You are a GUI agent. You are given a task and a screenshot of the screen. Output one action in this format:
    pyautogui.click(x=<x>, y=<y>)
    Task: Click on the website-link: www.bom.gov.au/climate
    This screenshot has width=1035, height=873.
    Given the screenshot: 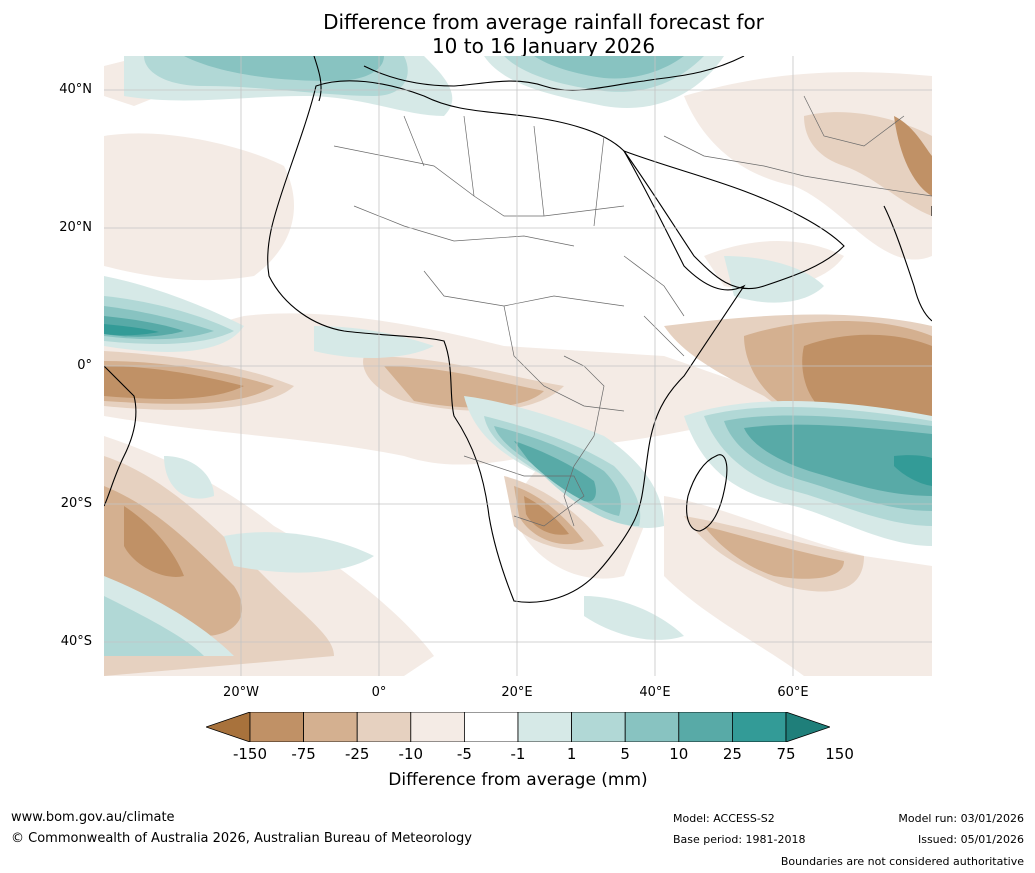 What is the action you would take?
    pyautogui.click(x=93, y=817)
    